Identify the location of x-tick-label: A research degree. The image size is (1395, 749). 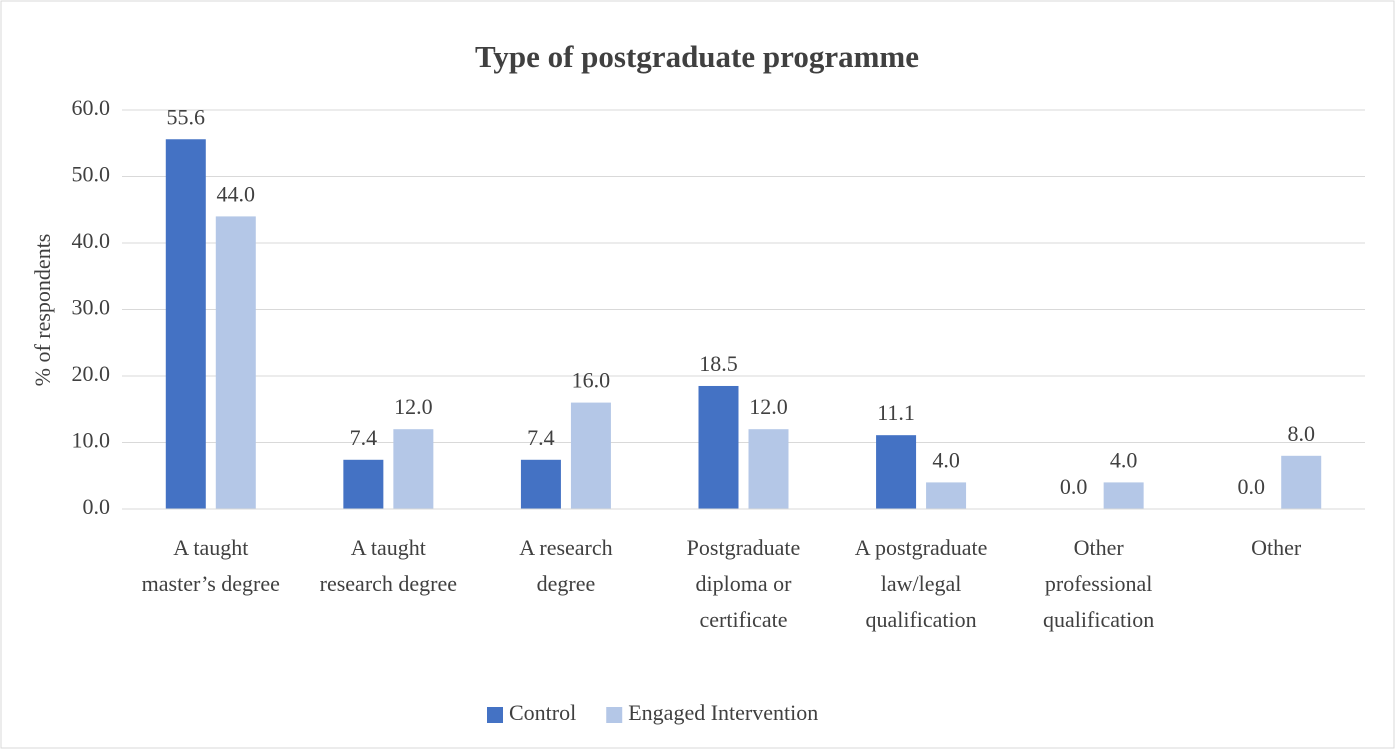
(566, 565).